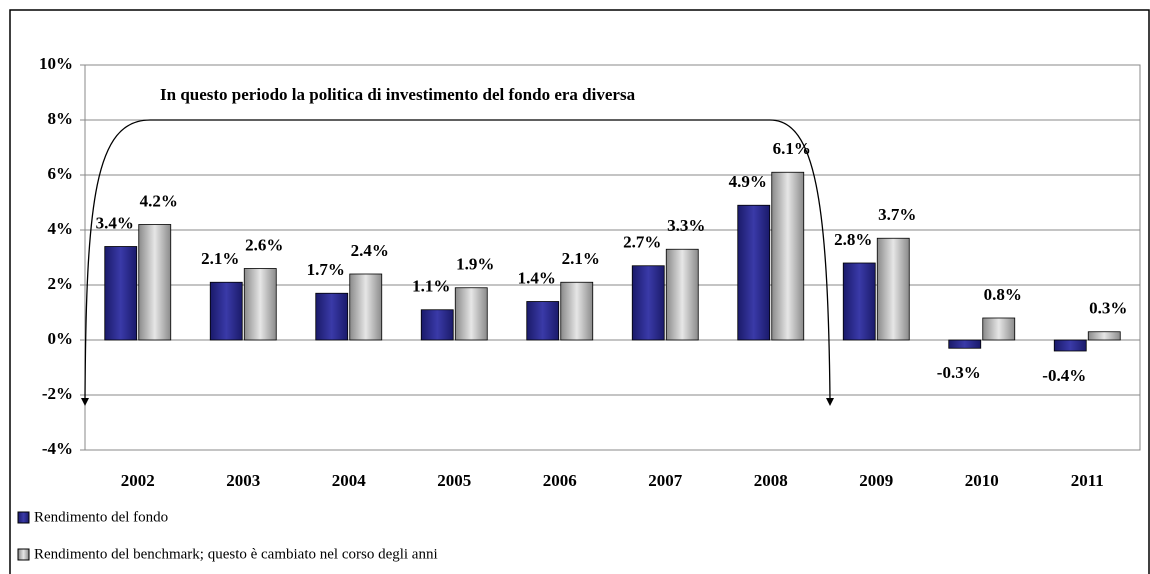  Describe the element at coordinates (537, 277) in the screenshot. I see `data-label: 1.4%` at that location.